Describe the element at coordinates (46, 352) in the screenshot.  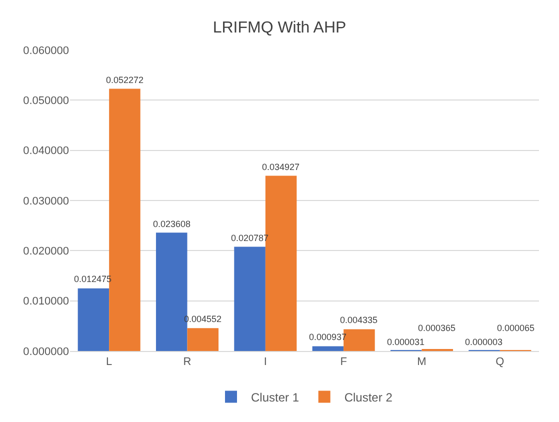
I see `y-tick-label: 0.000000` at that location.